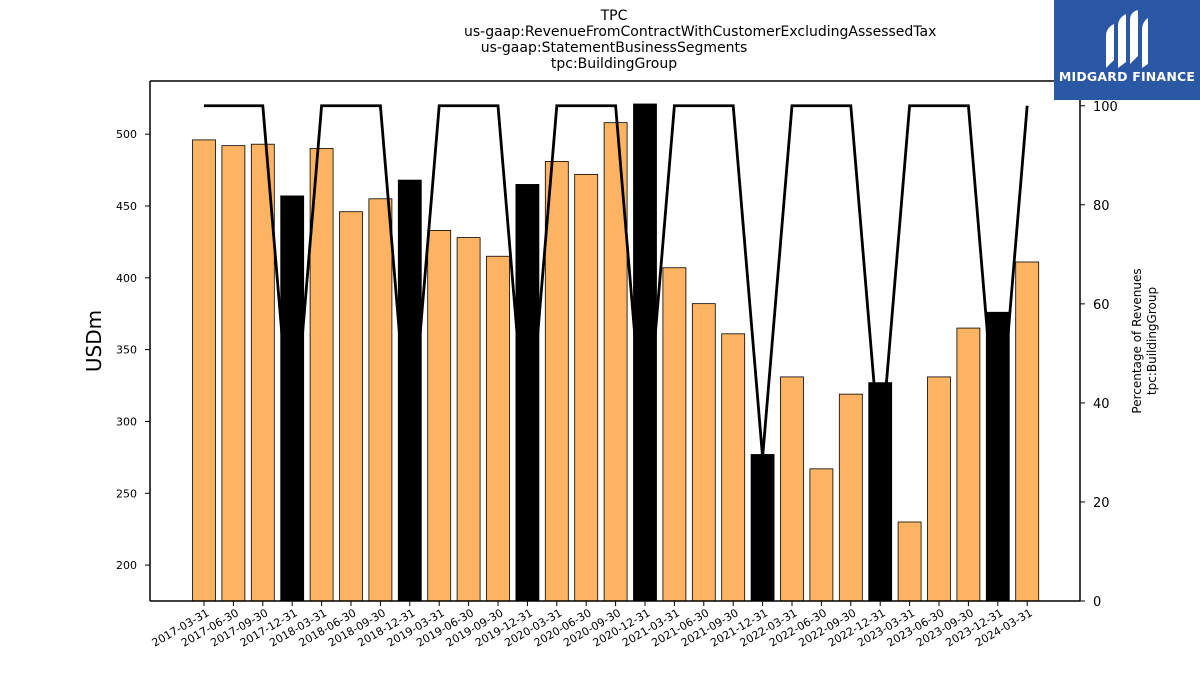 The image size is (1200, 675). Describe the element at coordinates (126, 134) in the screenshot. I see `y-tick-label: 500` at that location.